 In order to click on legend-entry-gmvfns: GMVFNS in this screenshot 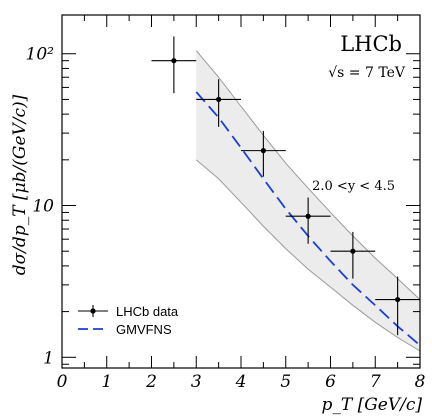, I will do `click(125, 329)`.